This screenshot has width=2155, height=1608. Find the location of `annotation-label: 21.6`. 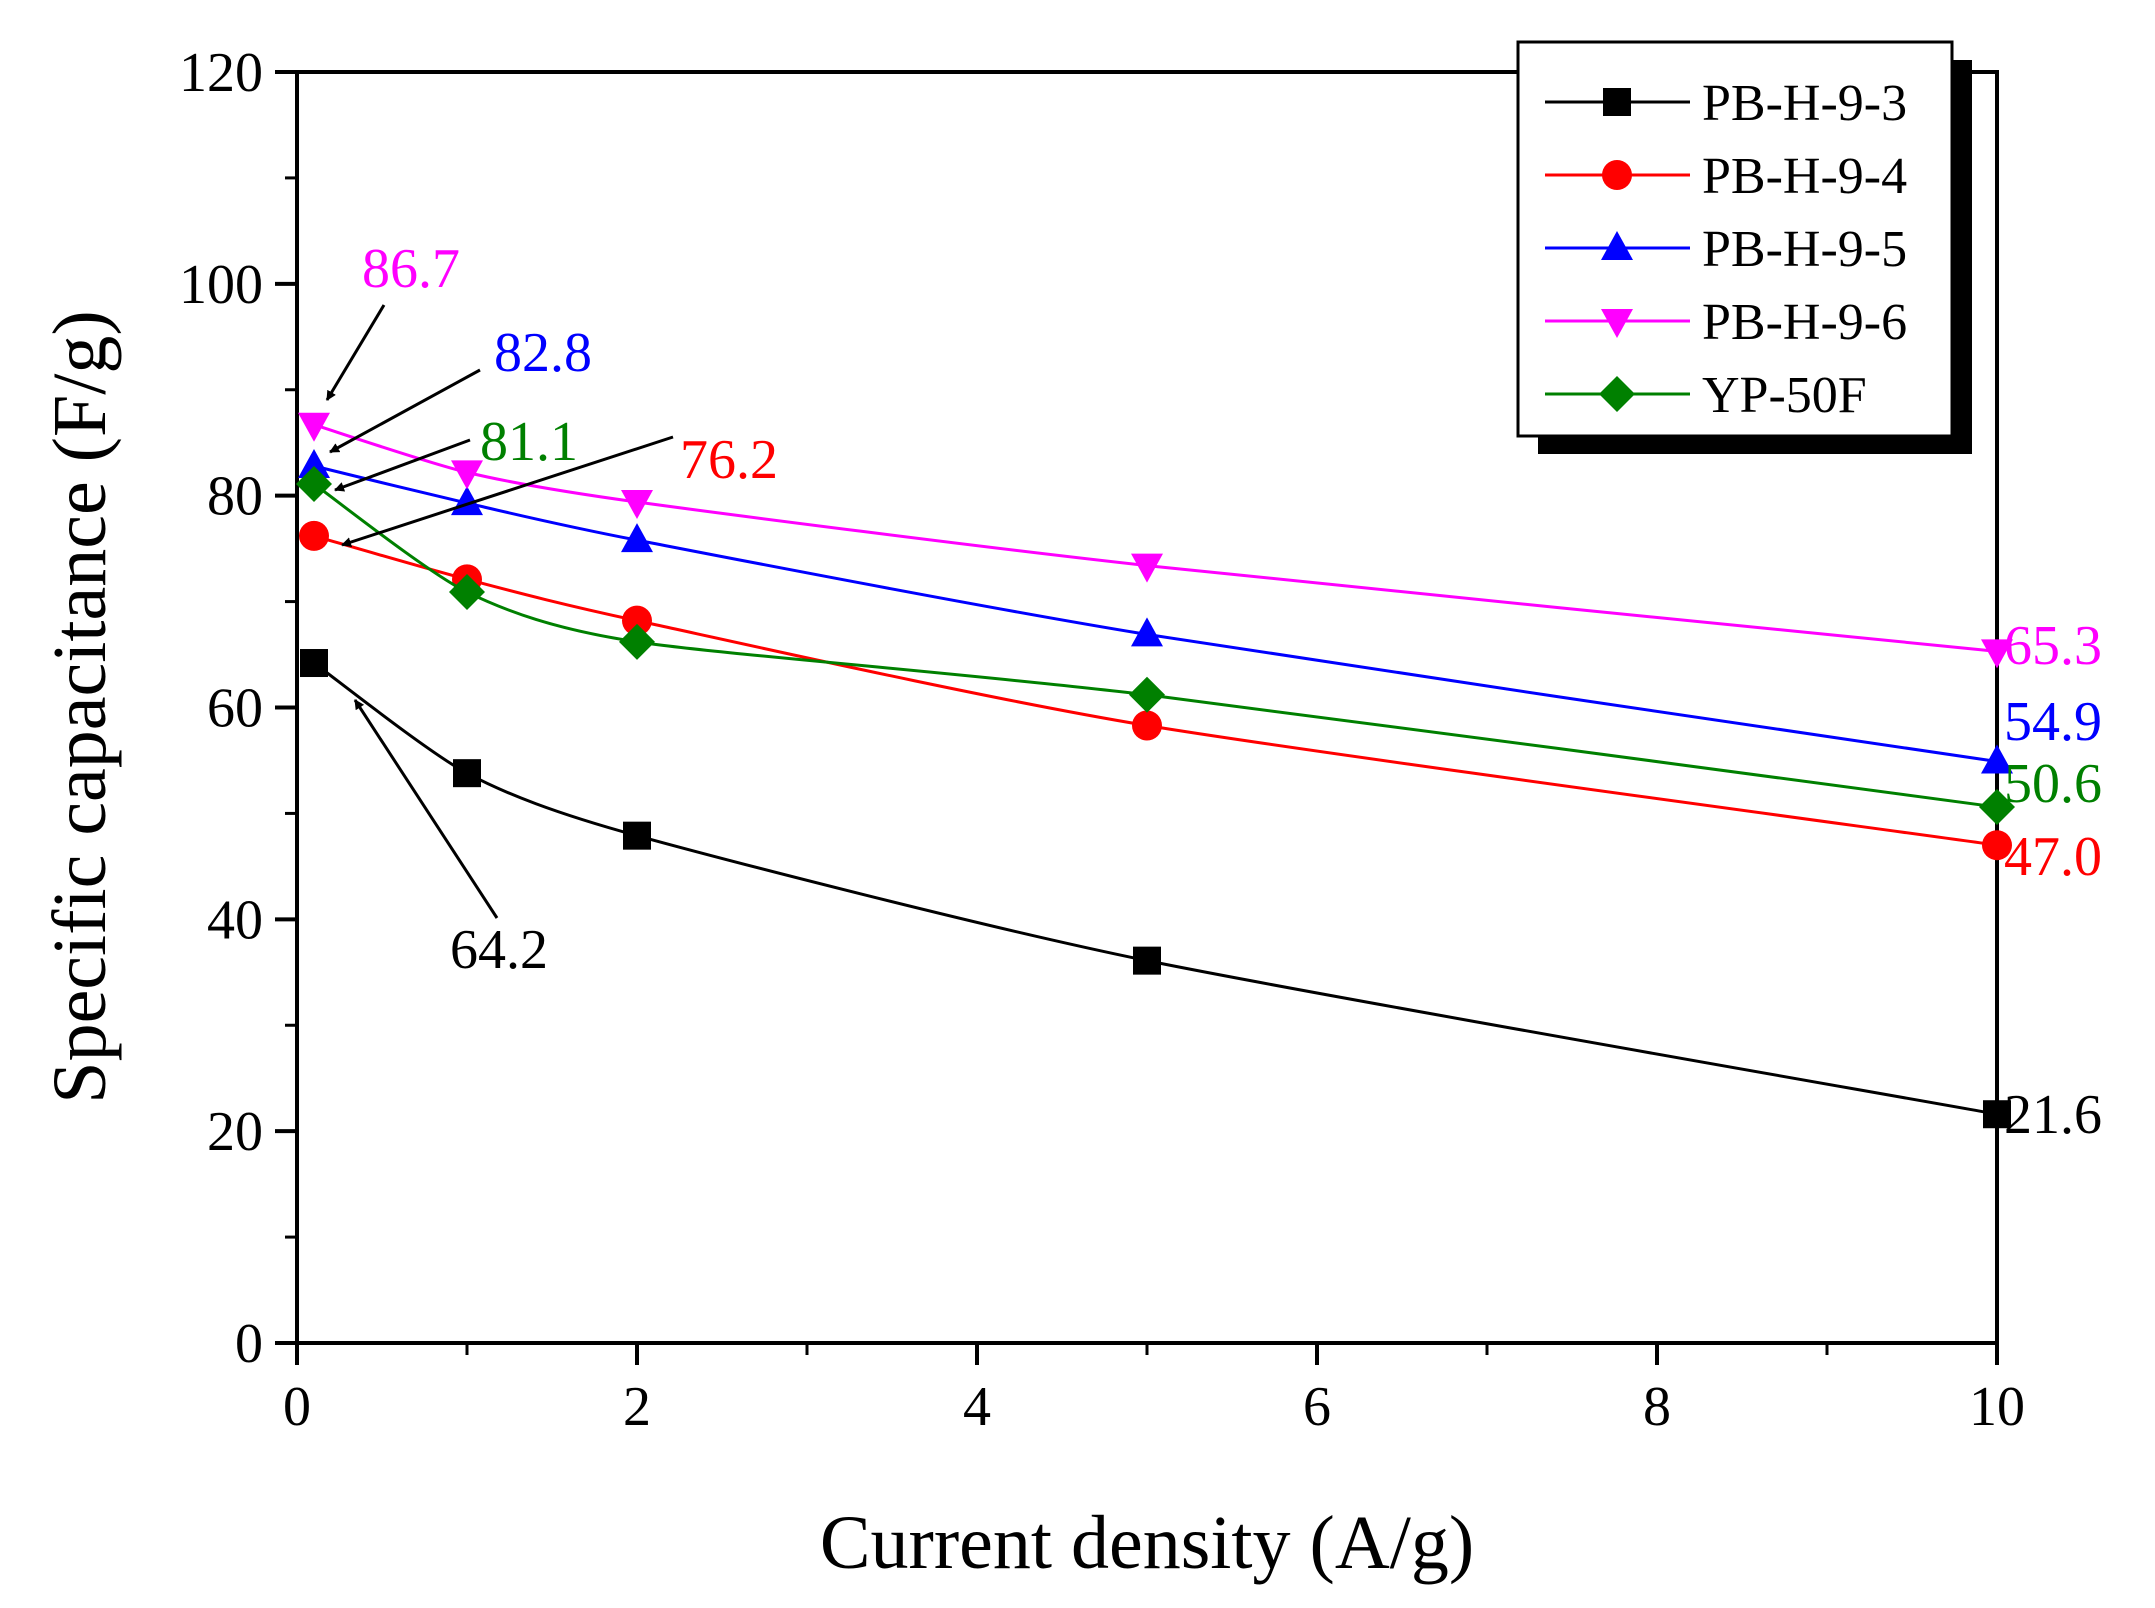

annotation-label: 21.6 is located at coordinates (2053, 1115).